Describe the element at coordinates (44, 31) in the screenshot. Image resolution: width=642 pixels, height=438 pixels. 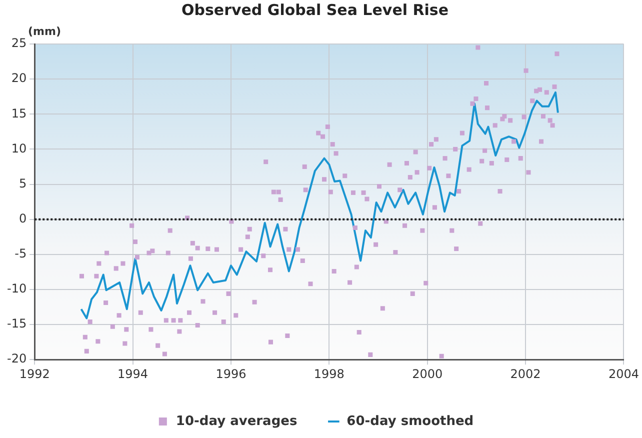
I see `y-axis-title: (mm)` at that location.